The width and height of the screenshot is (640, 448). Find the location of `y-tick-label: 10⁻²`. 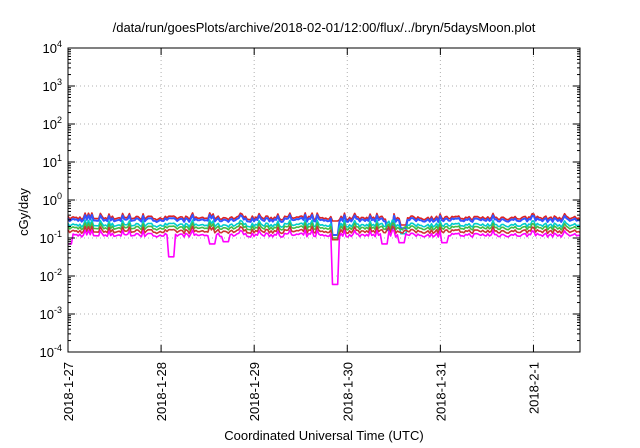

y-tick-label: 10⁻² is located at coordinates (51, 275).